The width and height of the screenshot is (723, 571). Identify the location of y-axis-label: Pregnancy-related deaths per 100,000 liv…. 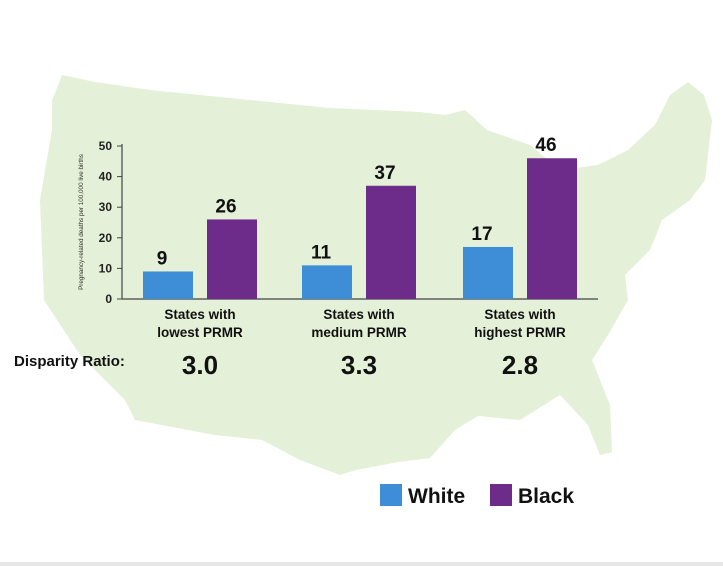
(81, 222).